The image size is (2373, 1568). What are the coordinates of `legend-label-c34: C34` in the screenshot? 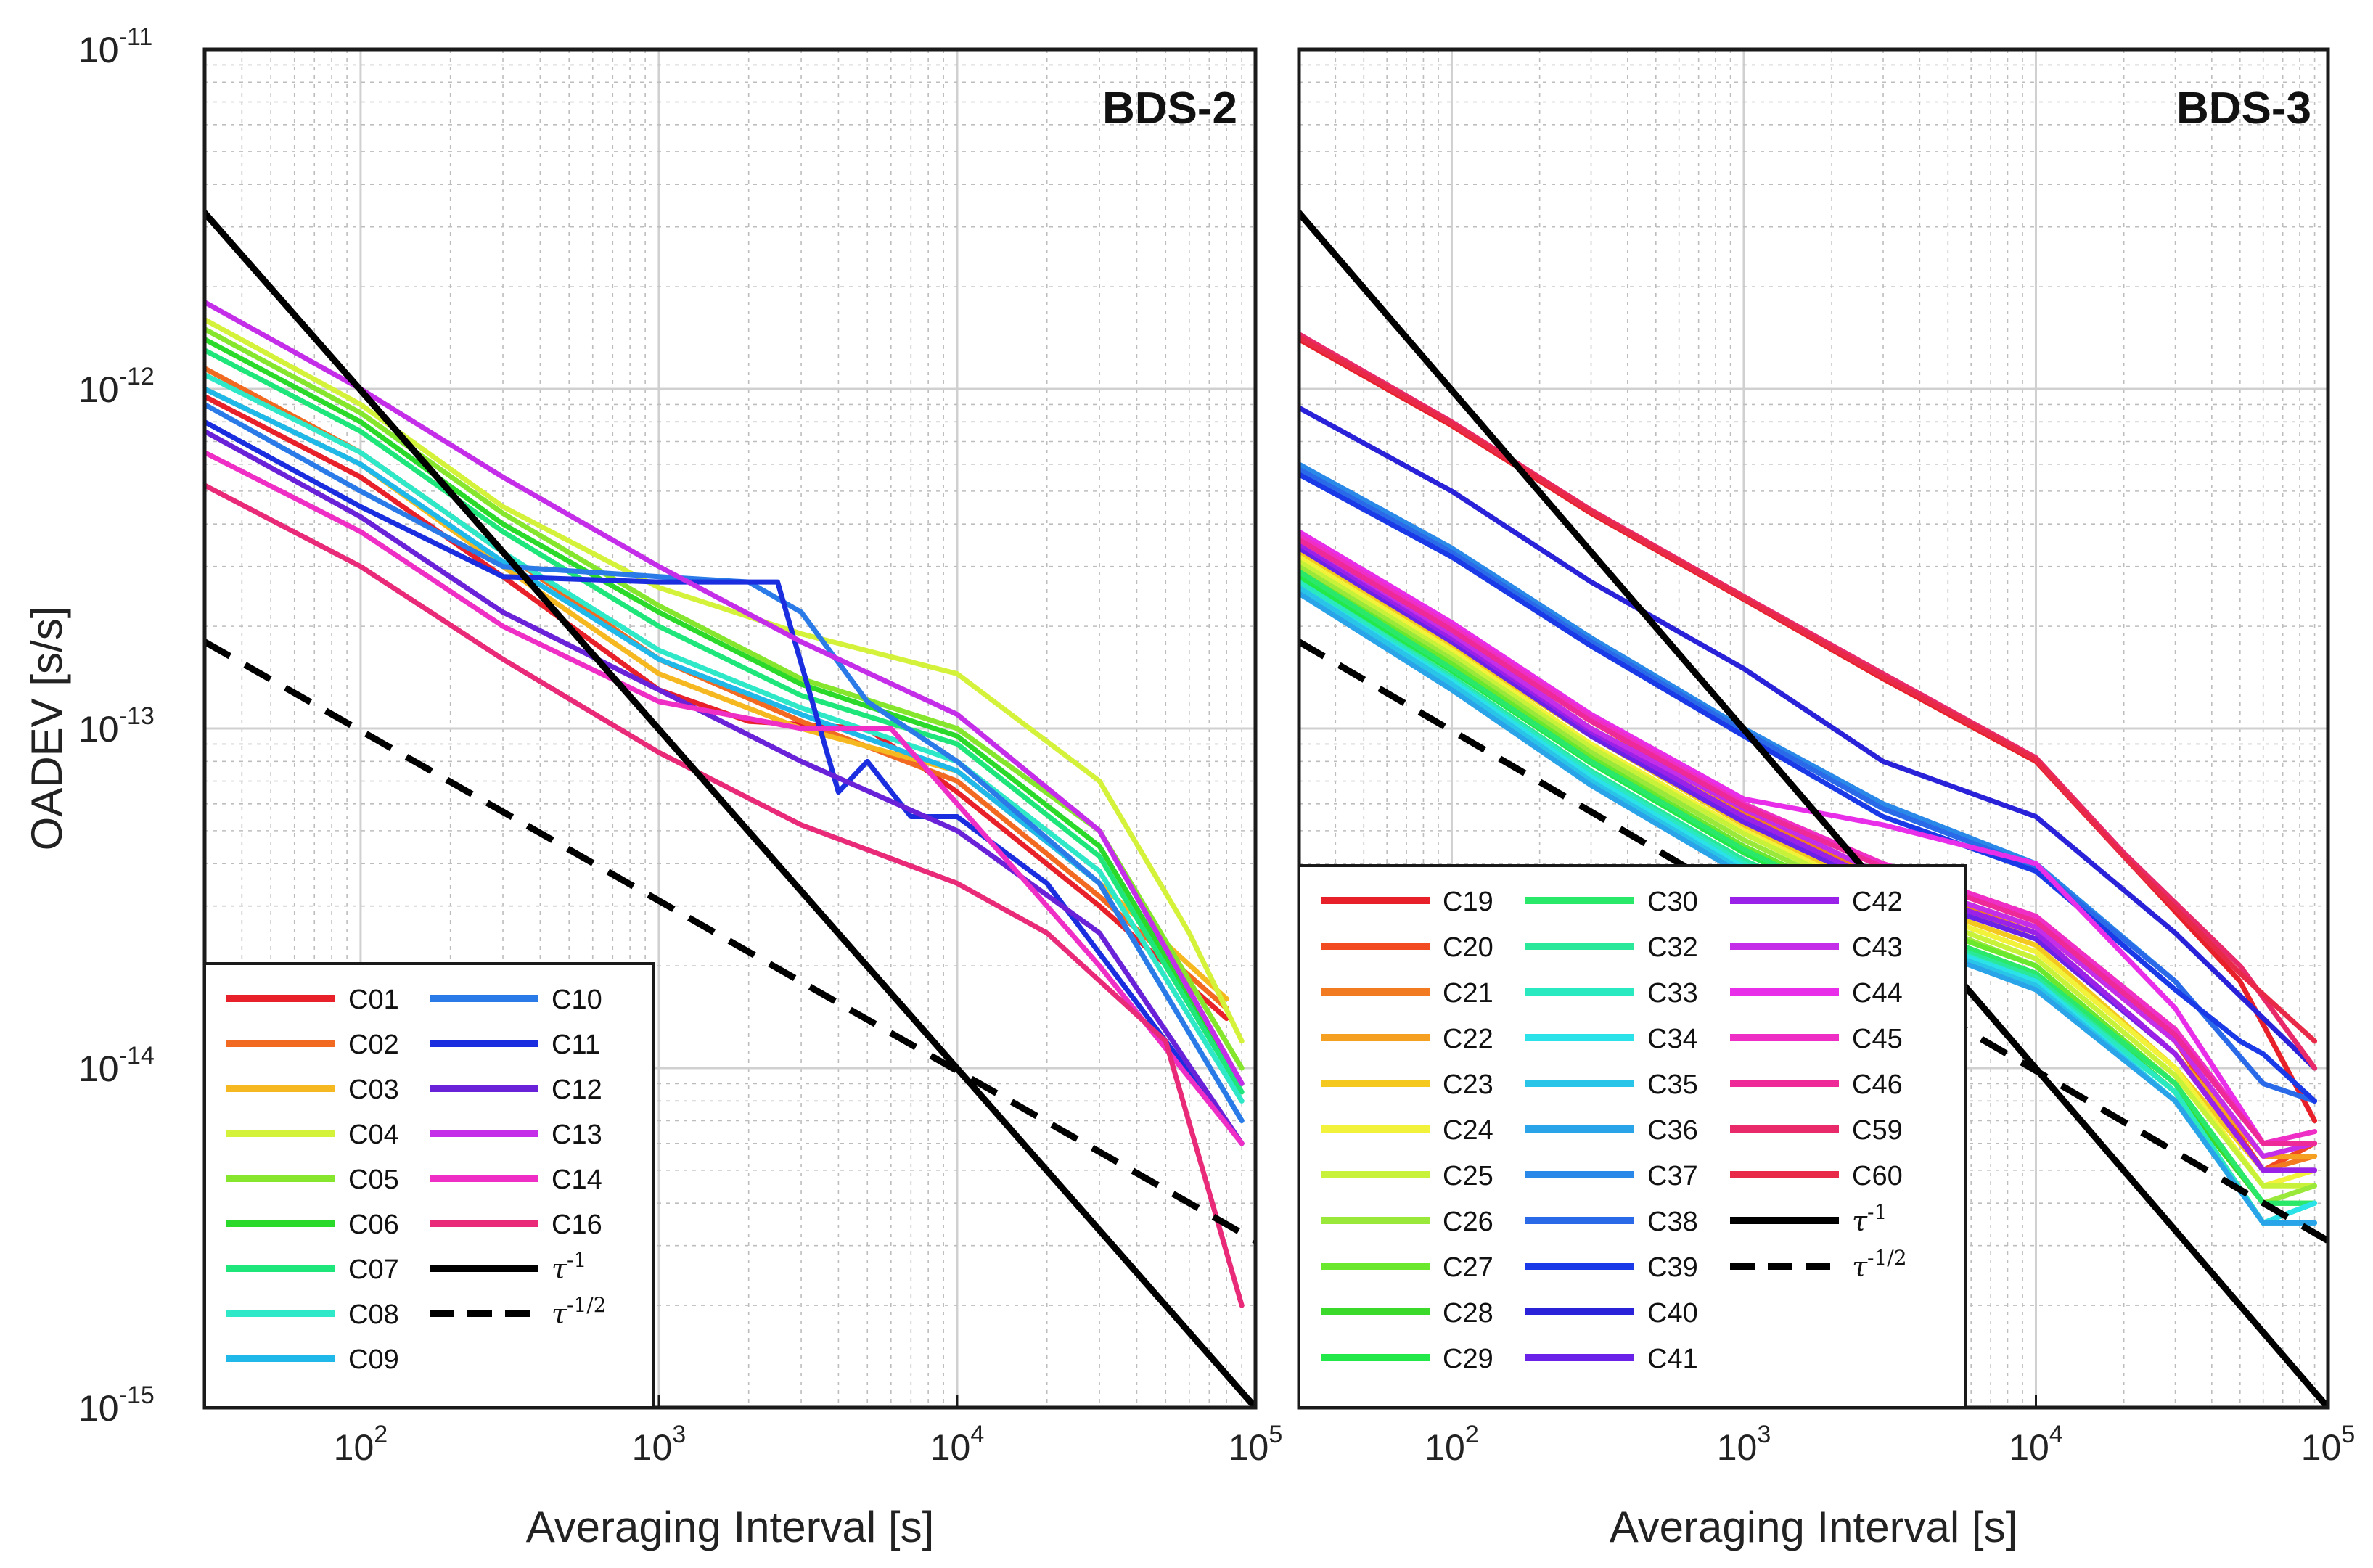 It's located at (1672, 1039).